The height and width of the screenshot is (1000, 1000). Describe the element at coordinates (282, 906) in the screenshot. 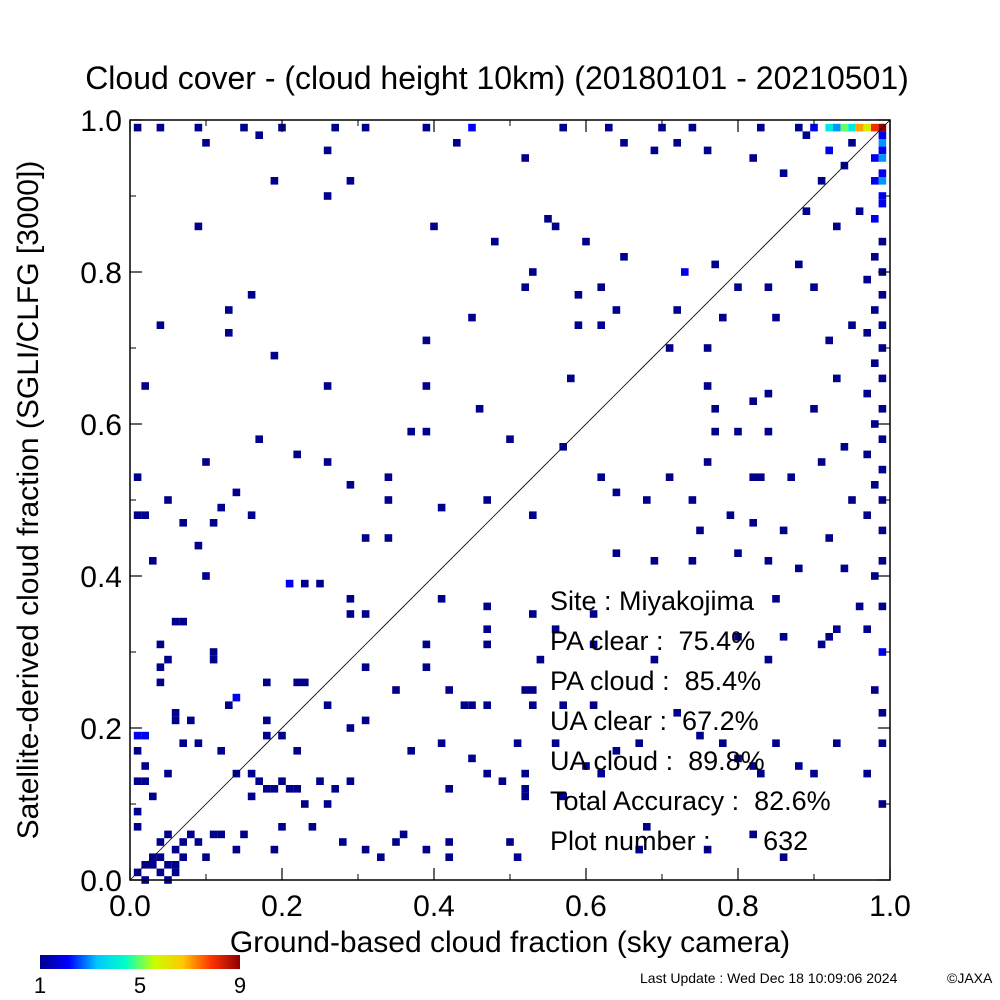

I see `x-tick-label: 0.2` at that location.